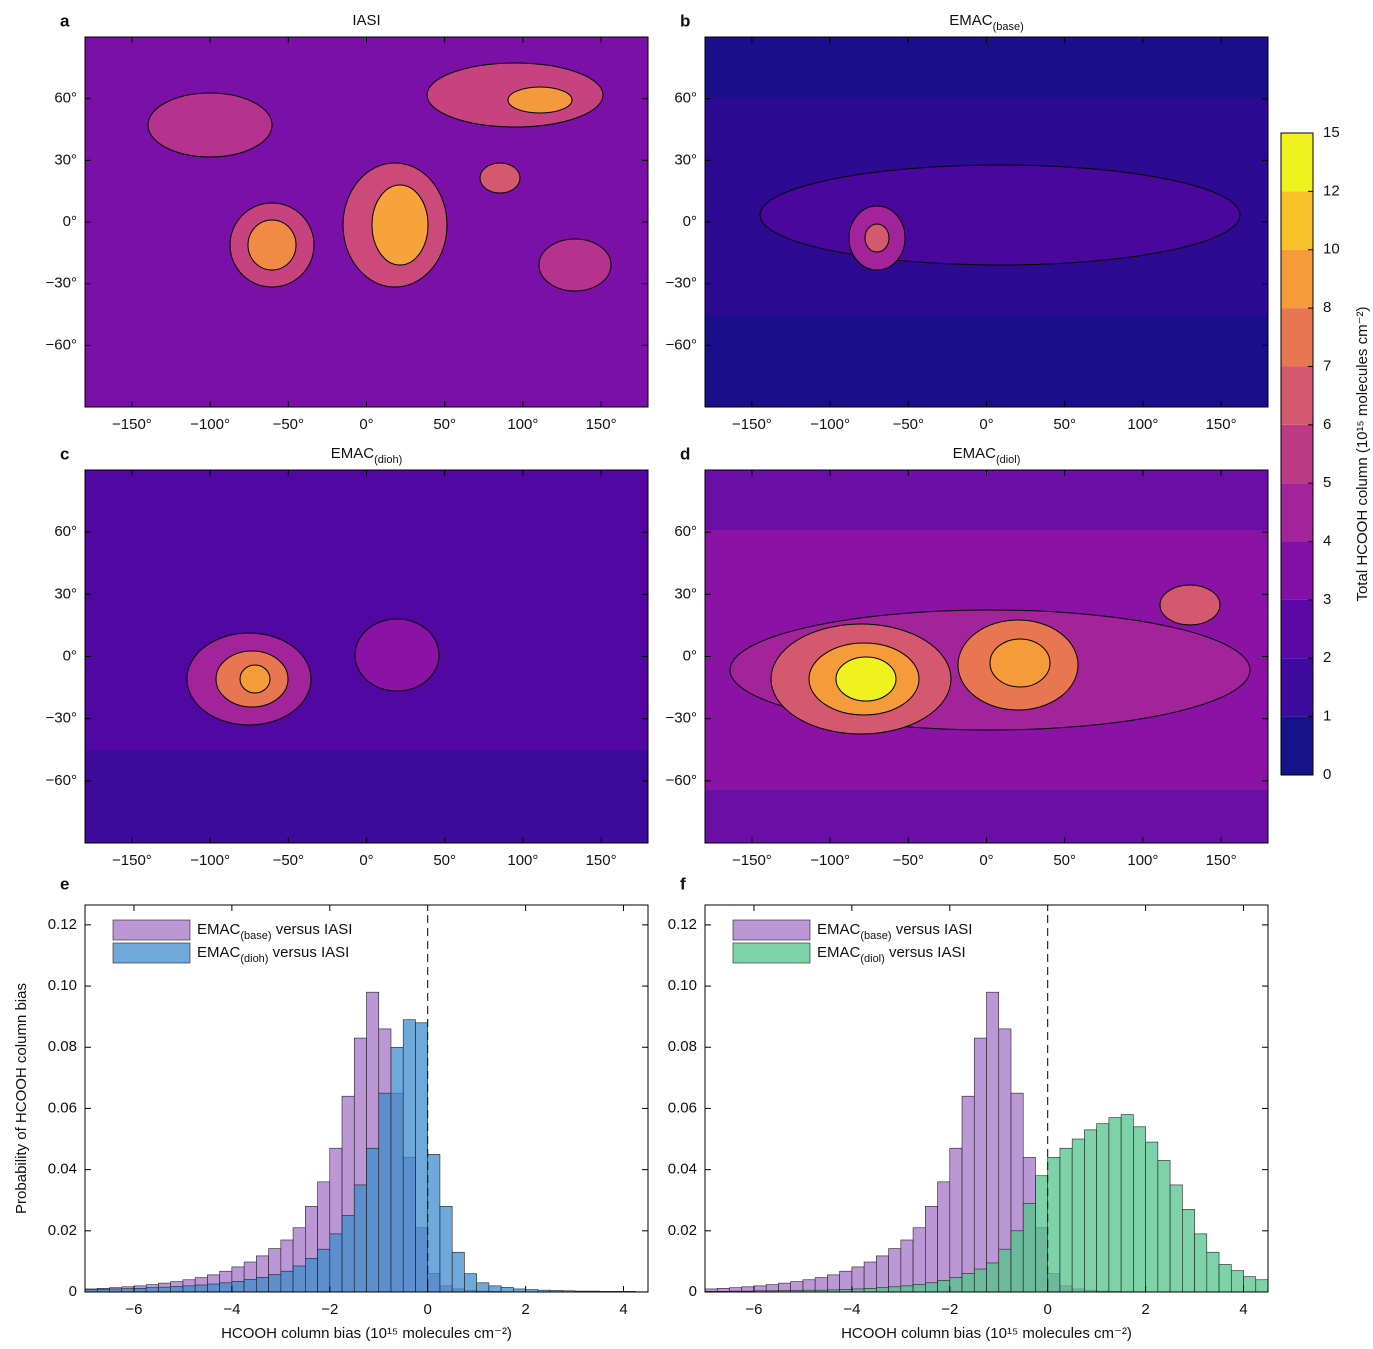 Image resolution: width=1373 pixels, height=1349 pixels. Describe the element at coordinates (231, 1309) in the screenshot. I see `x-tick-label: −4` at that location.